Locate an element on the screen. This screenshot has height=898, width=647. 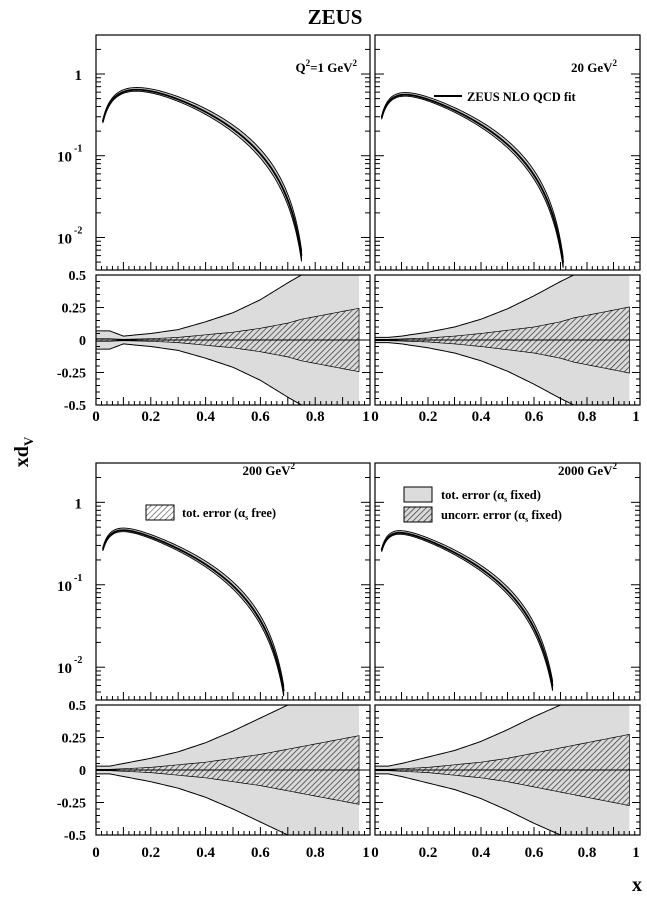
legend-tot-free-label: tot. error (αs free) is located at coordinates (229, 514).